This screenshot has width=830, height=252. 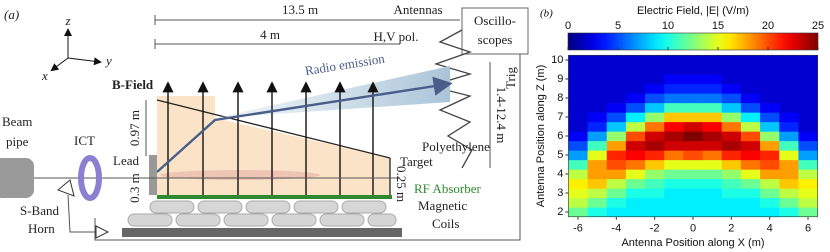 What do you see at coordinates (300, 9) in the screenshot?
I see `distance-label: 13.5 m` at bounding box center [300, 9].